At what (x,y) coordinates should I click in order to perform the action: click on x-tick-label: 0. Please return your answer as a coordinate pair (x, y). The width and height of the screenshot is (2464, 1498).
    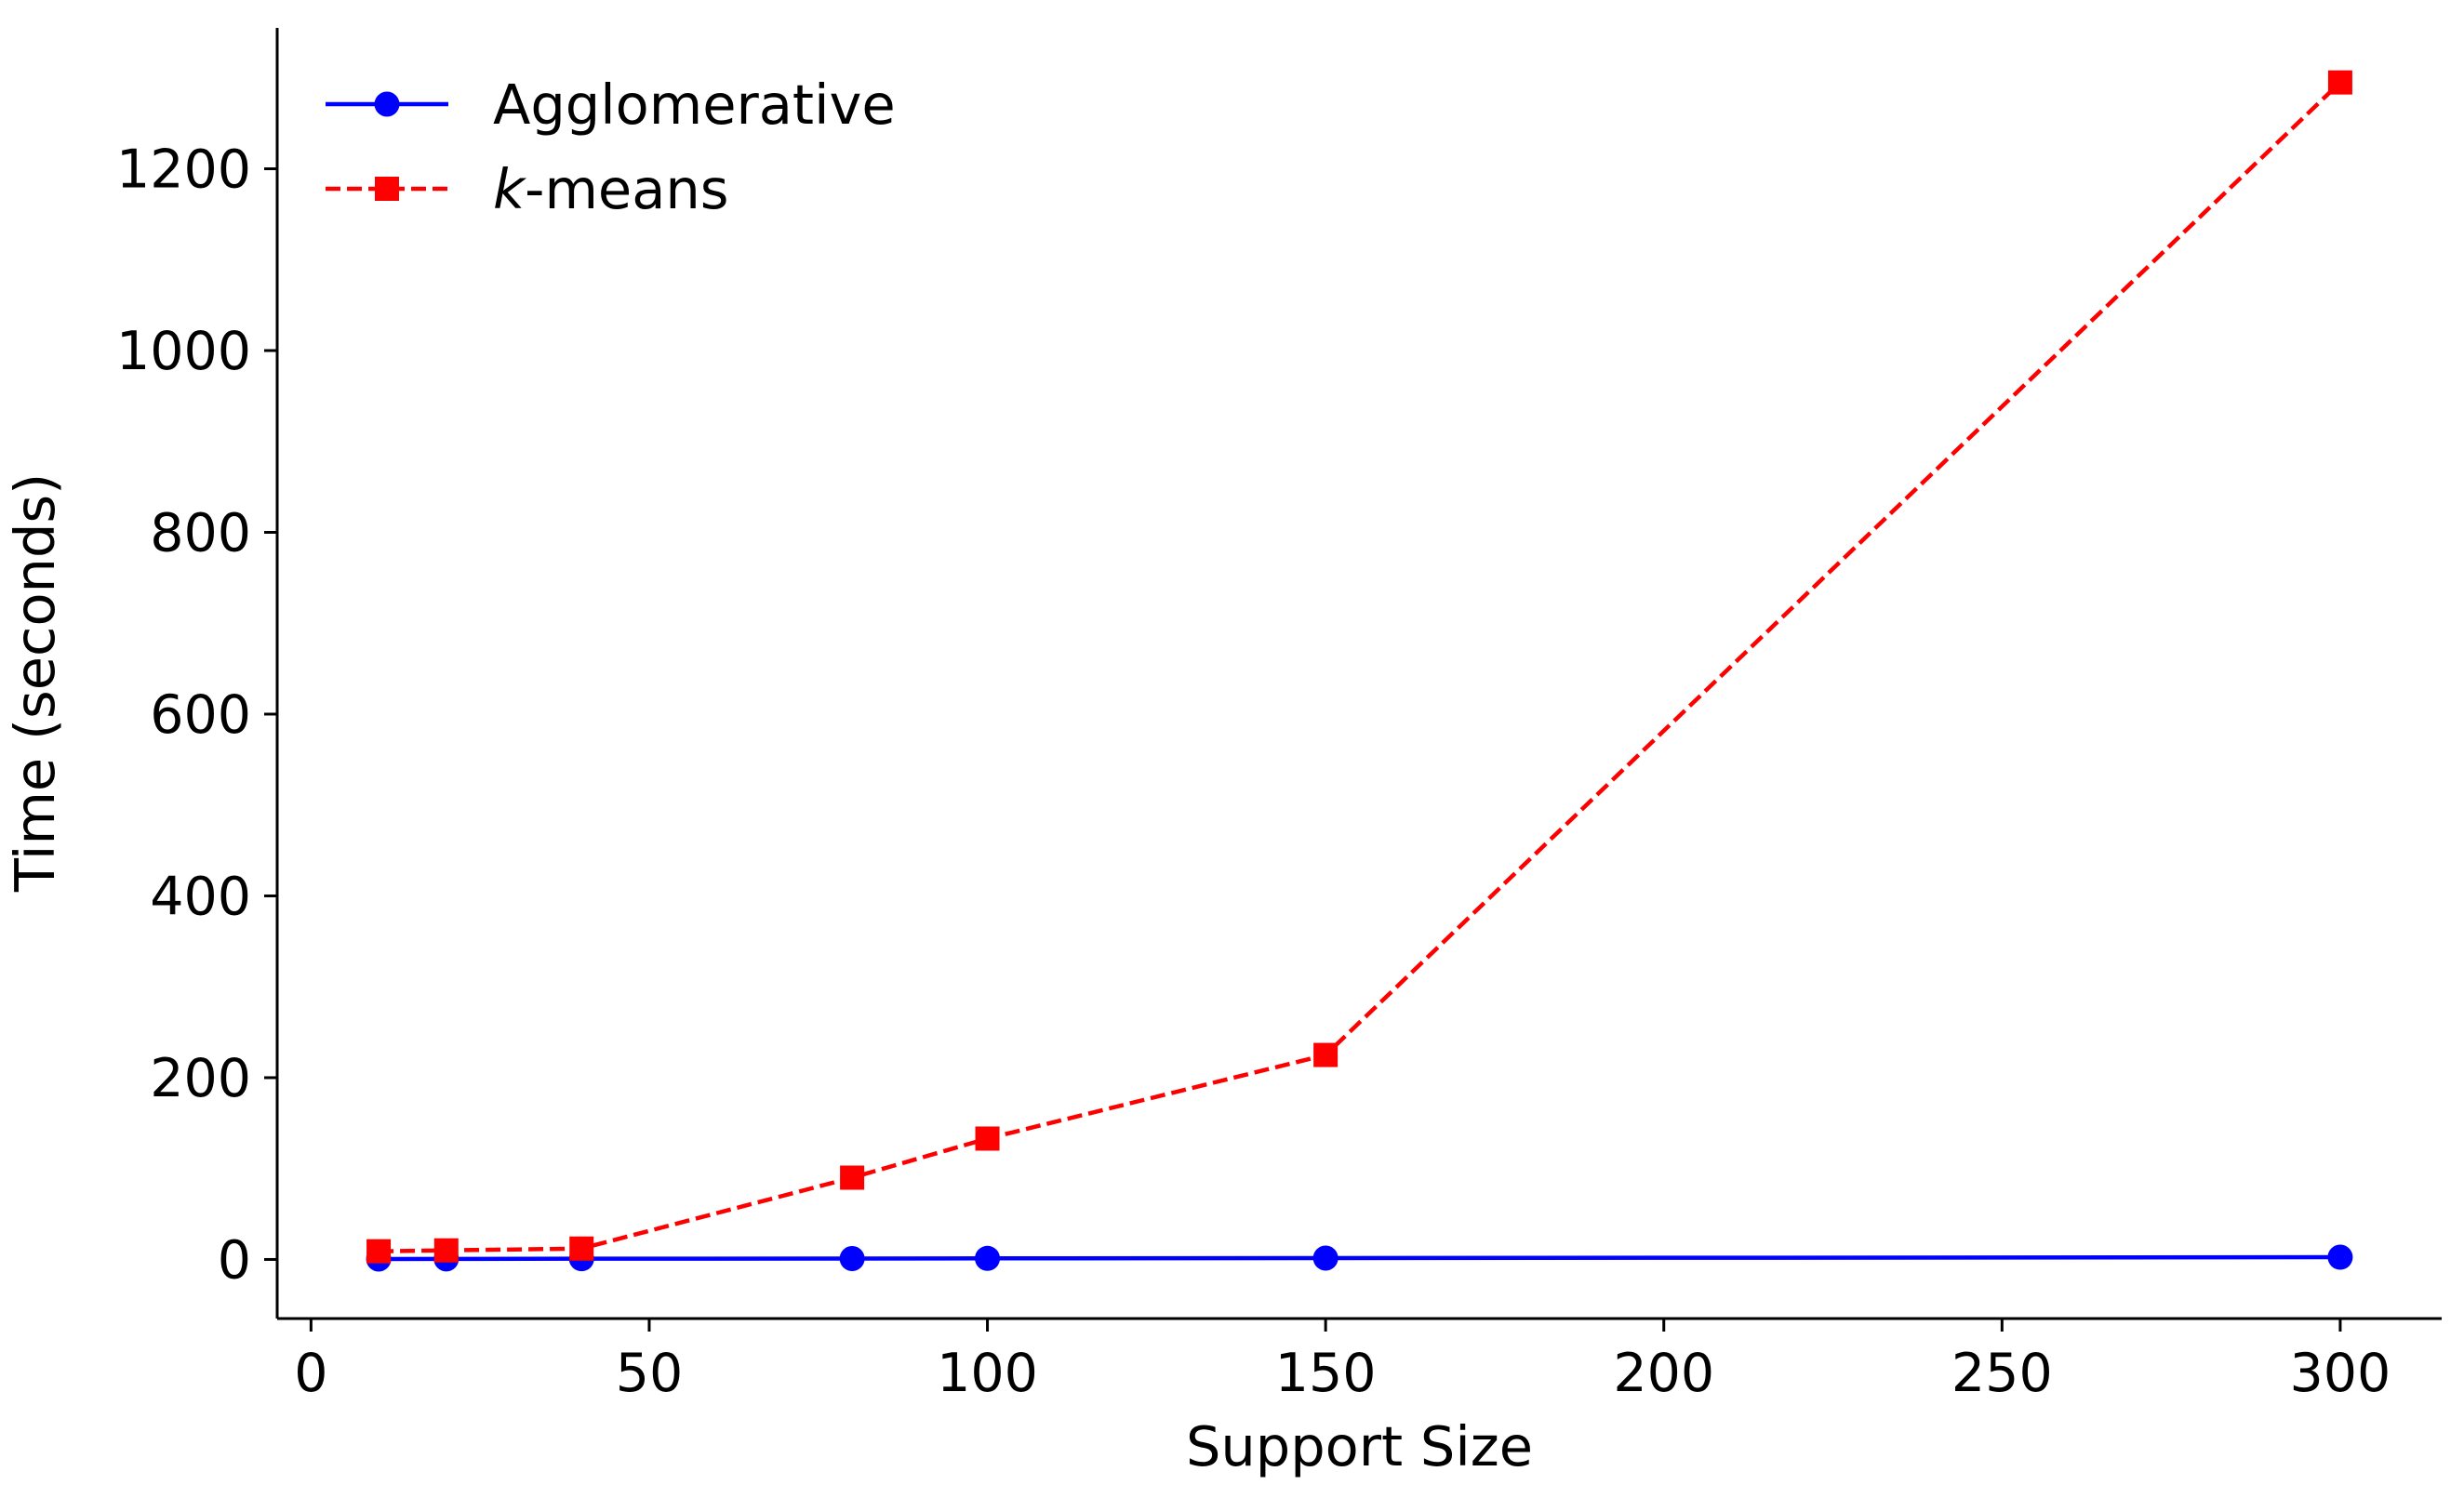
    Looking at the image, I should click on (310, 1373).